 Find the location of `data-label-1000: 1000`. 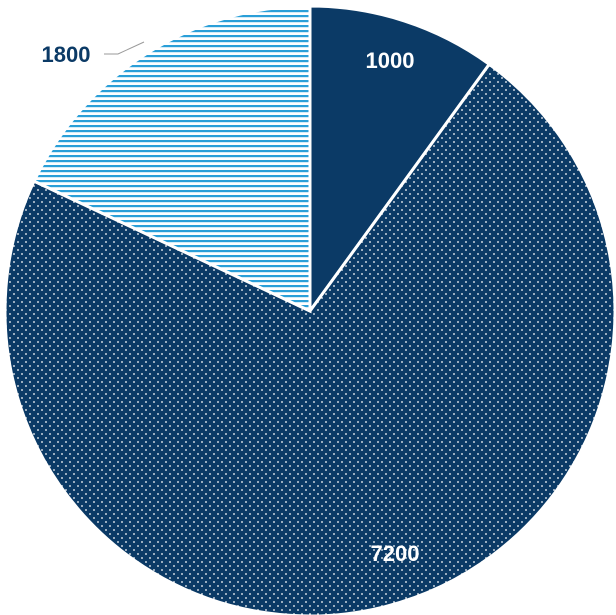

data-label-1000: 1000 is located at coordinates (390, 60).